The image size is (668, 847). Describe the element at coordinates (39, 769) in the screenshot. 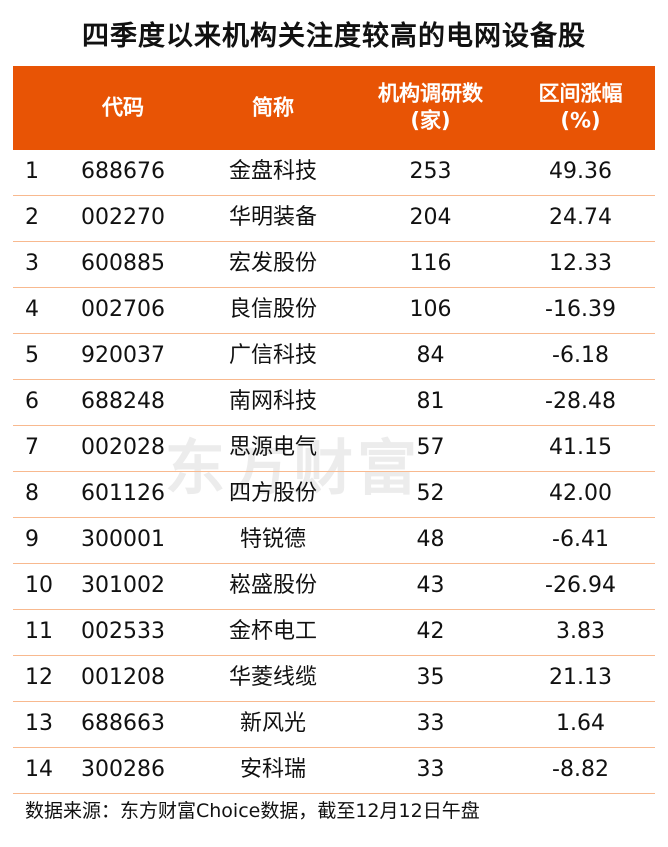

I see `row-index: 14` at that location.